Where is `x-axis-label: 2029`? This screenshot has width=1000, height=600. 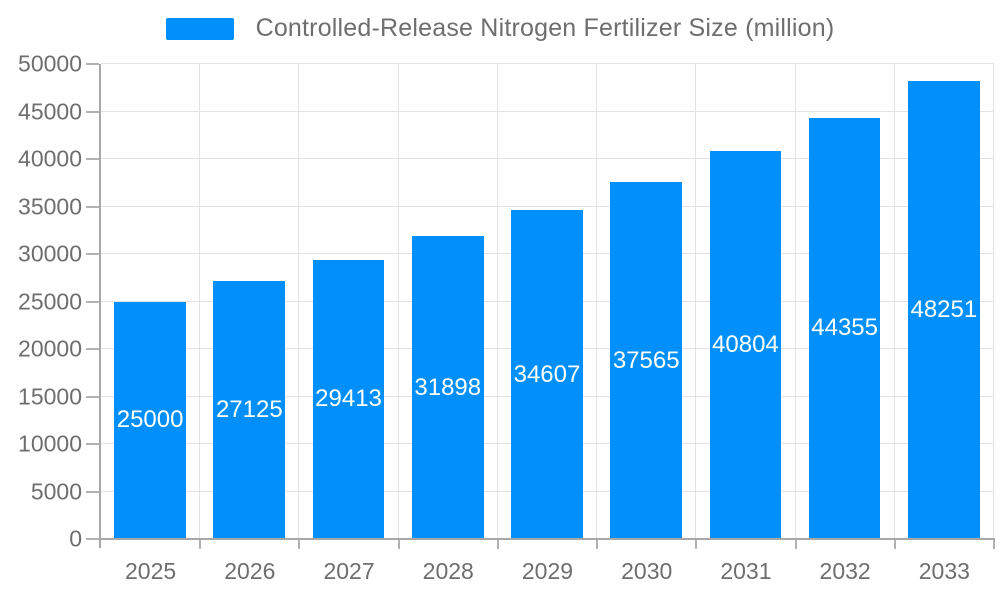
x-axis-label: 2029 is located at coordinates (547, 571).